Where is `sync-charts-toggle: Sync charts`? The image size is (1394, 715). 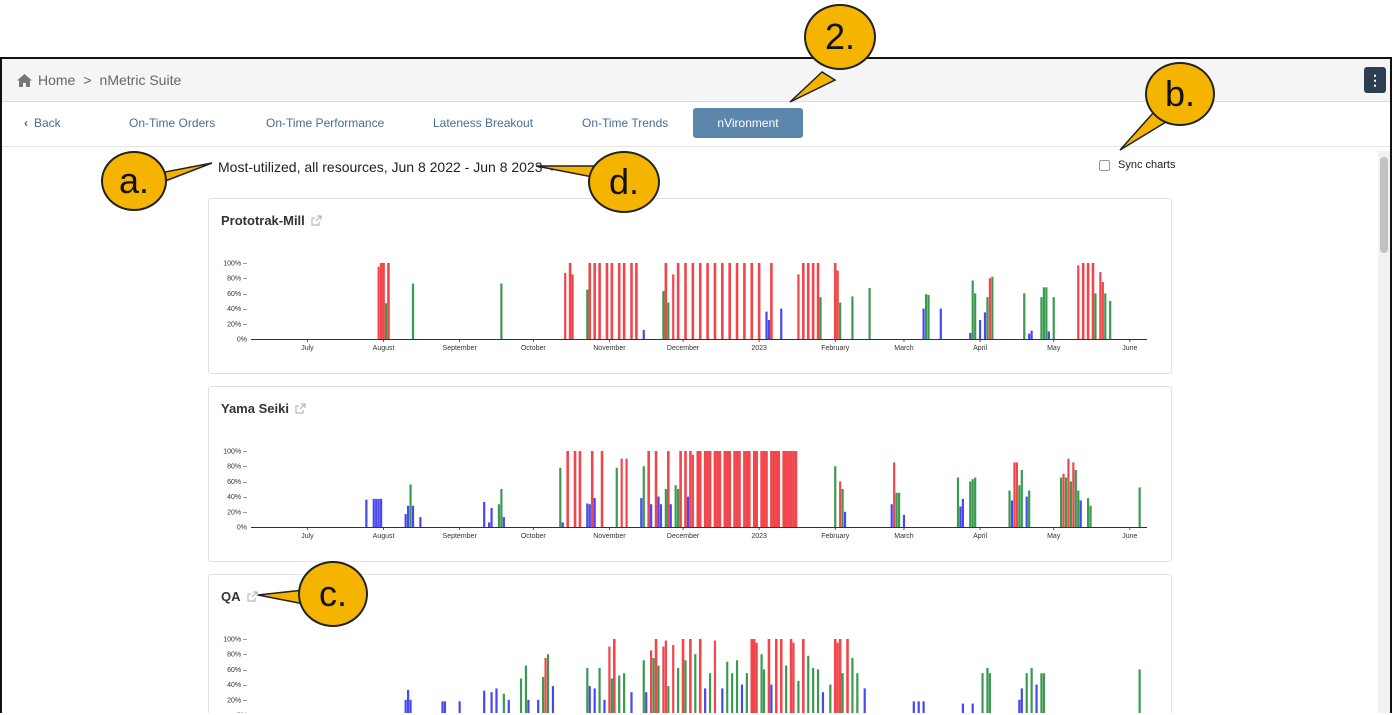
sync-charts-toggle: Sync charts is located at coordinates (1137, 165).